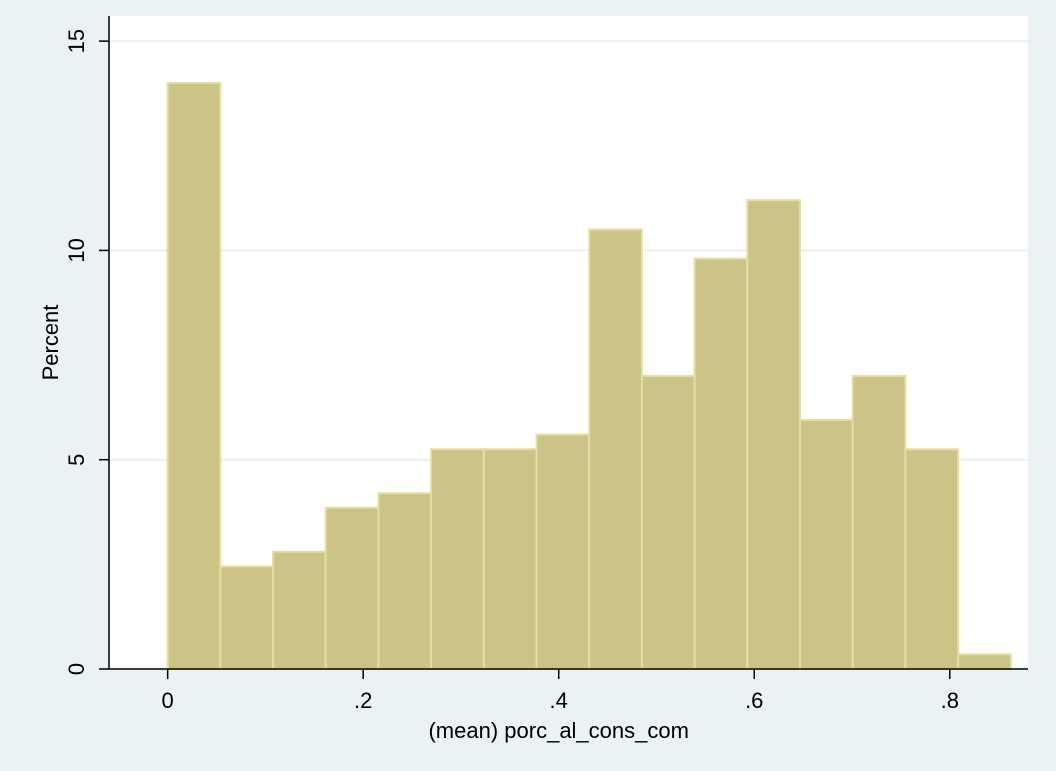  Describe the element at coordinates (754, 700) in the screenshot. I see `x-tick-label: .6` at that location.